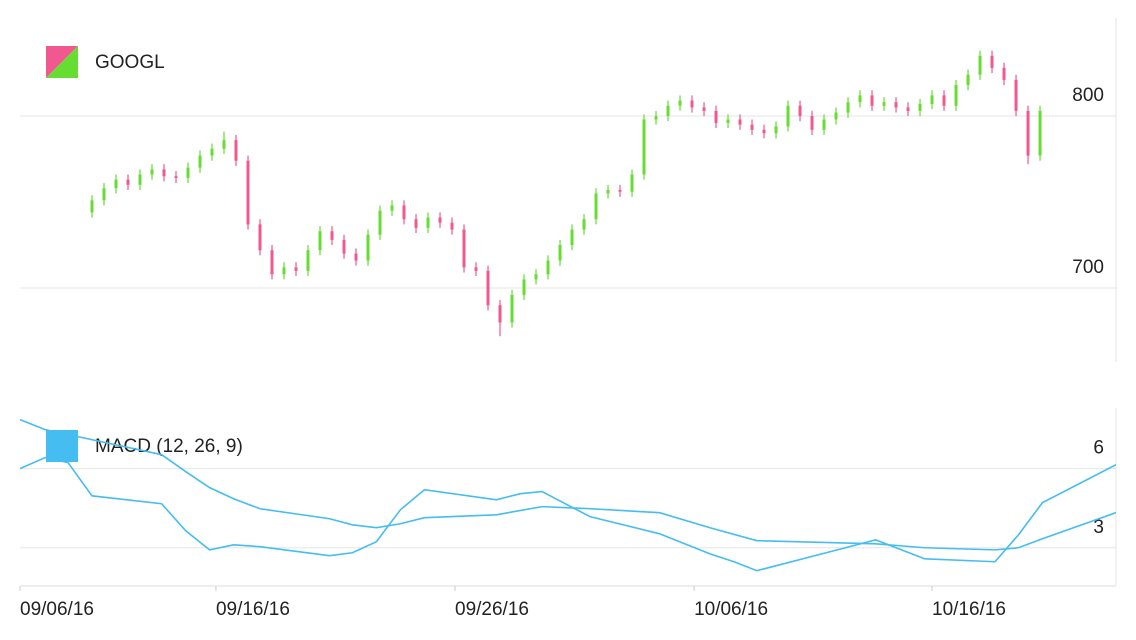 The width and height of the screenshot is (1136, 640). What do you see at coordinates (1098, 527) in the screenshot?
I see `y-tick-label: 3` at bounding box center [1098, 527].